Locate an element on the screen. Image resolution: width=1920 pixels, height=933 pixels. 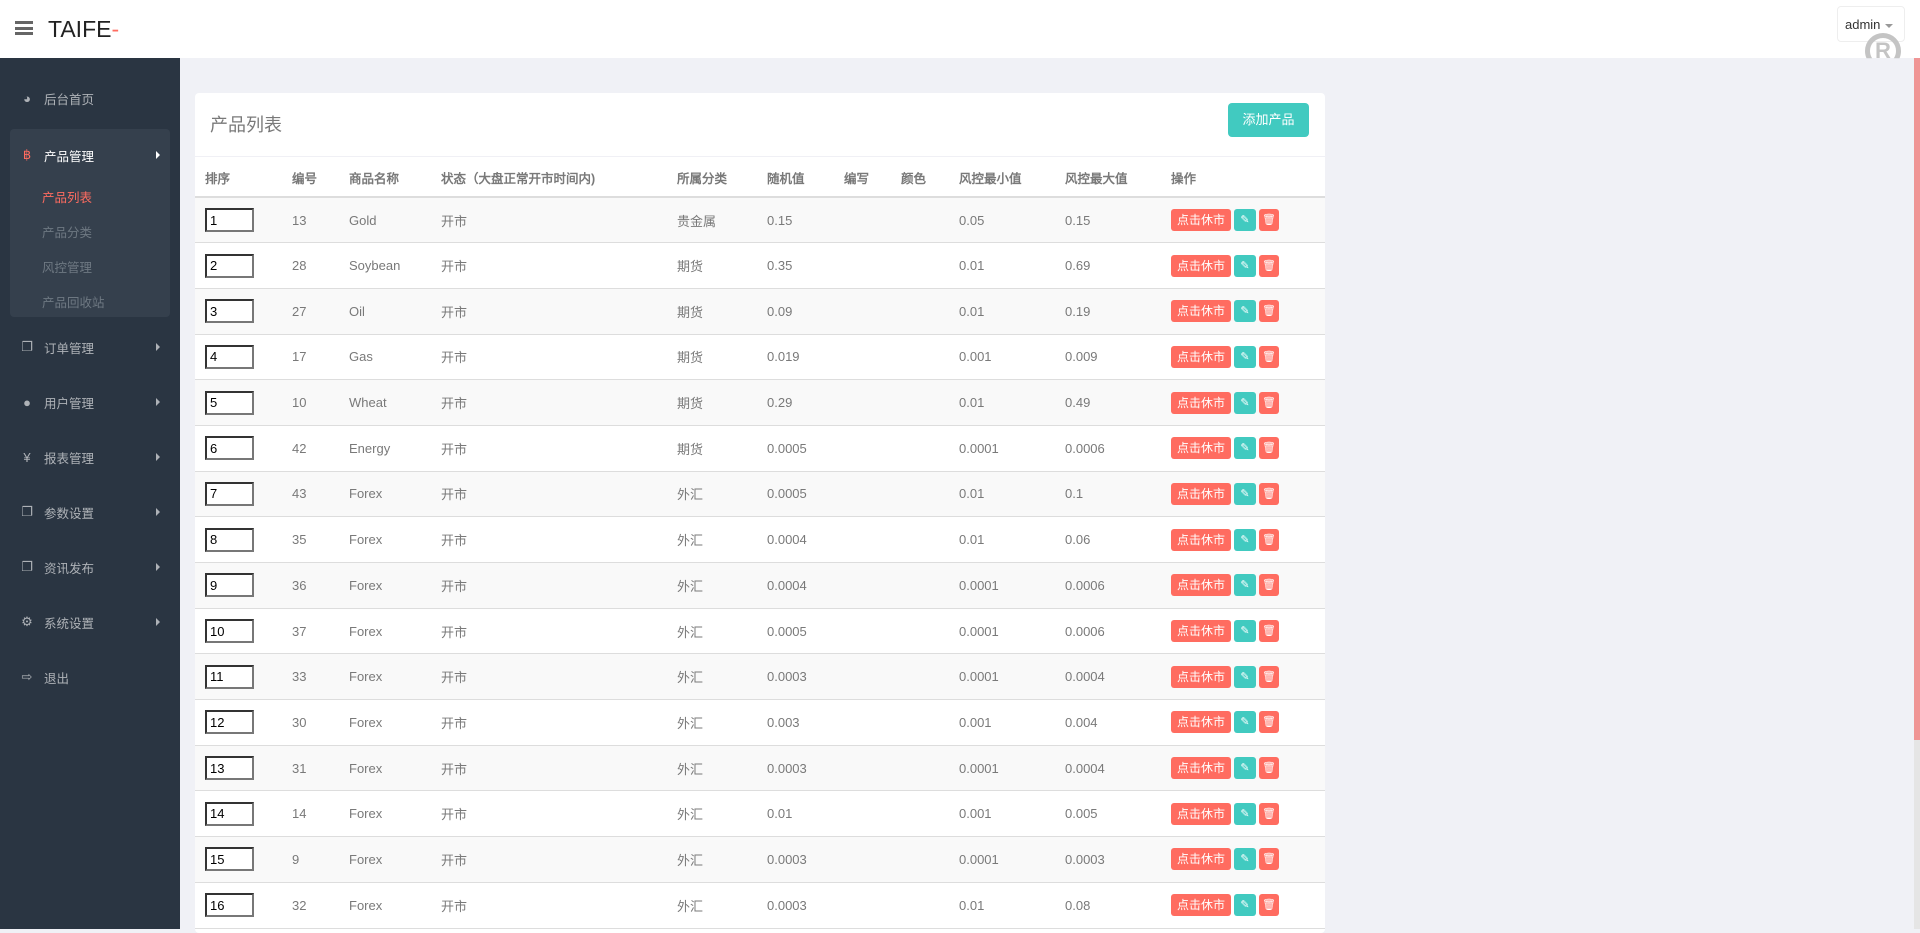
table-cell: 0.69 is located at coordinates (1108, 265).